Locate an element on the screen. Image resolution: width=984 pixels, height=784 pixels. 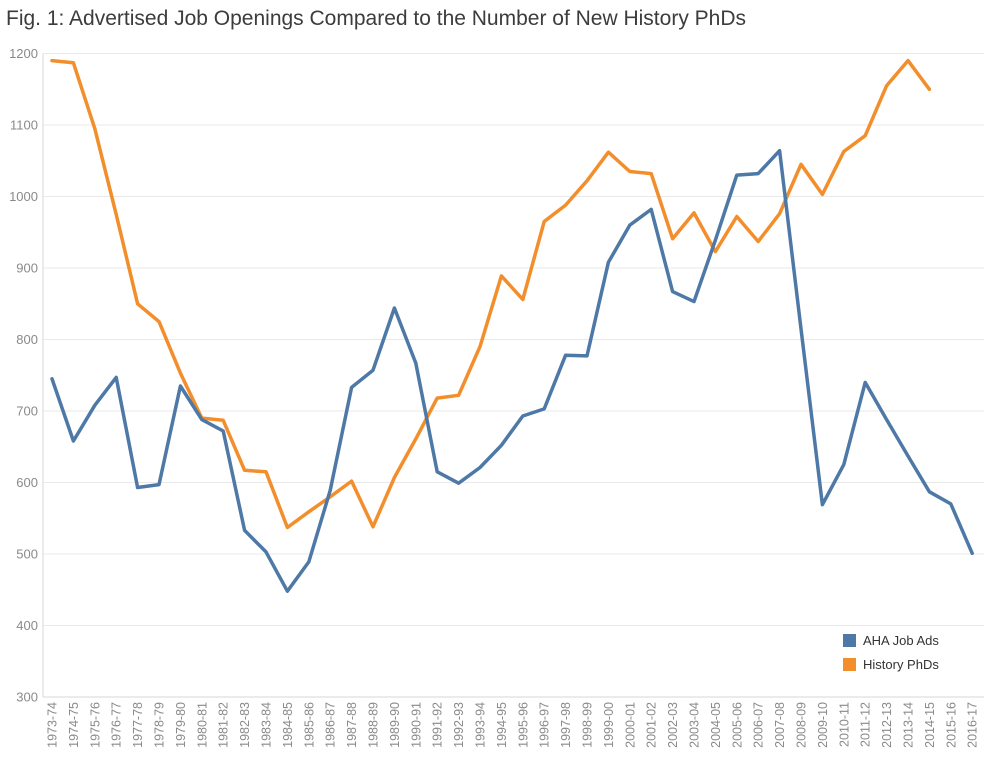
x-tick-label: 1984-85 is located at coordinates (288, 725).